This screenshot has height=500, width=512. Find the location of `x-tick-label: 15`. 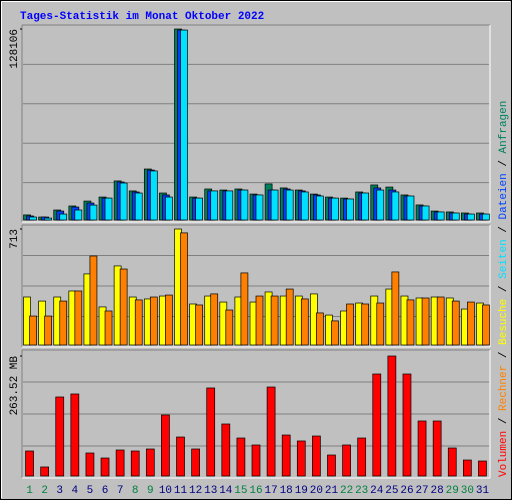

x-tick-label: 15 is located at coordinates (240, 491).